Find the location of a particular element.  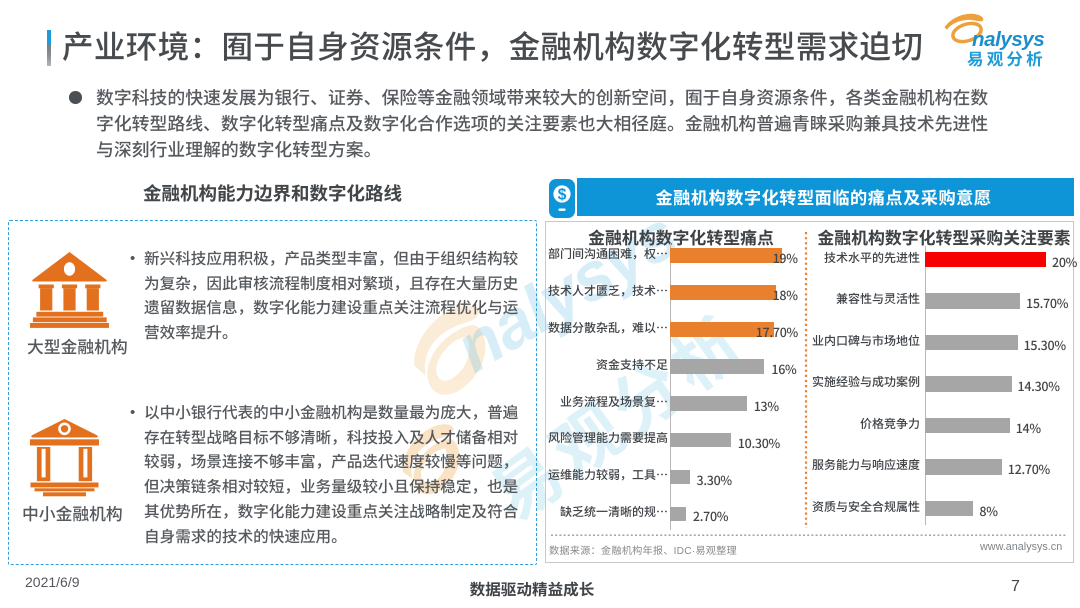

svg-text: 易观分析 is located at coordinates (1006, 58).